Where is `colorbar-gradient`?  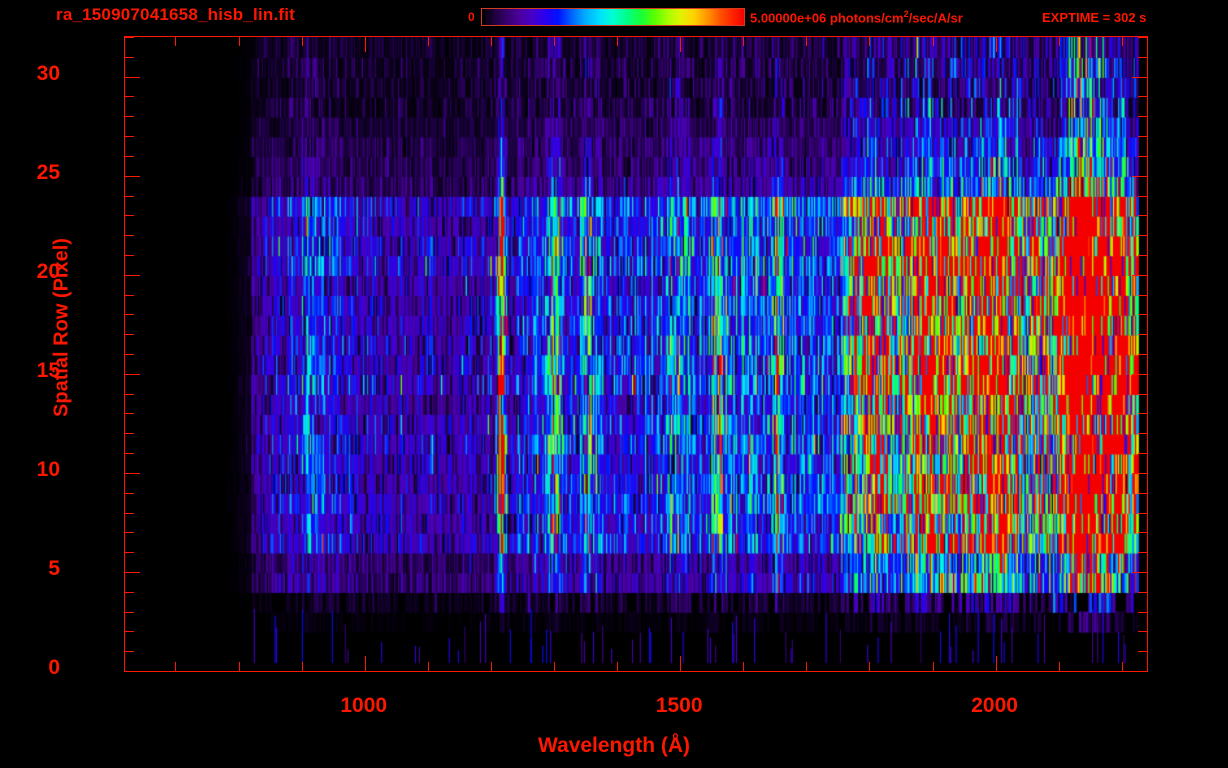 colorbar-gradient is located at coordinates (613, 17).